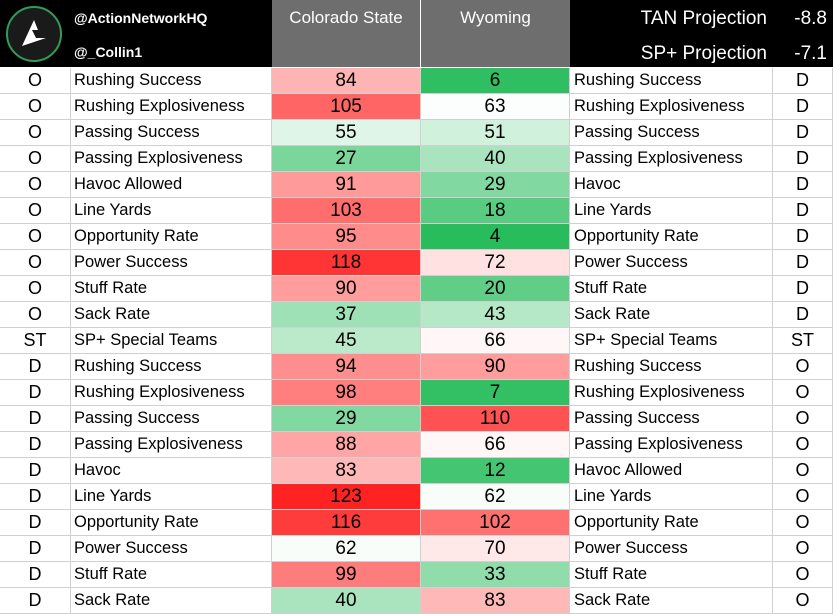  I want to click on row-stat-name: Havoc, so click(171, 471).